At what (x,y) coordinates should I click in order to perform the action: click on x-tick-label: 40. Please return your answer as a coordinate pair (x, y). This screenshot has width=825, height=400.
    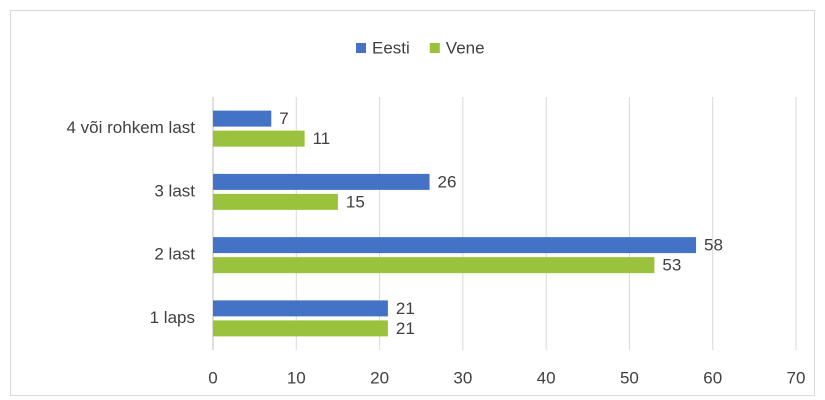
    Looking at the image, I should click on (546, 377).